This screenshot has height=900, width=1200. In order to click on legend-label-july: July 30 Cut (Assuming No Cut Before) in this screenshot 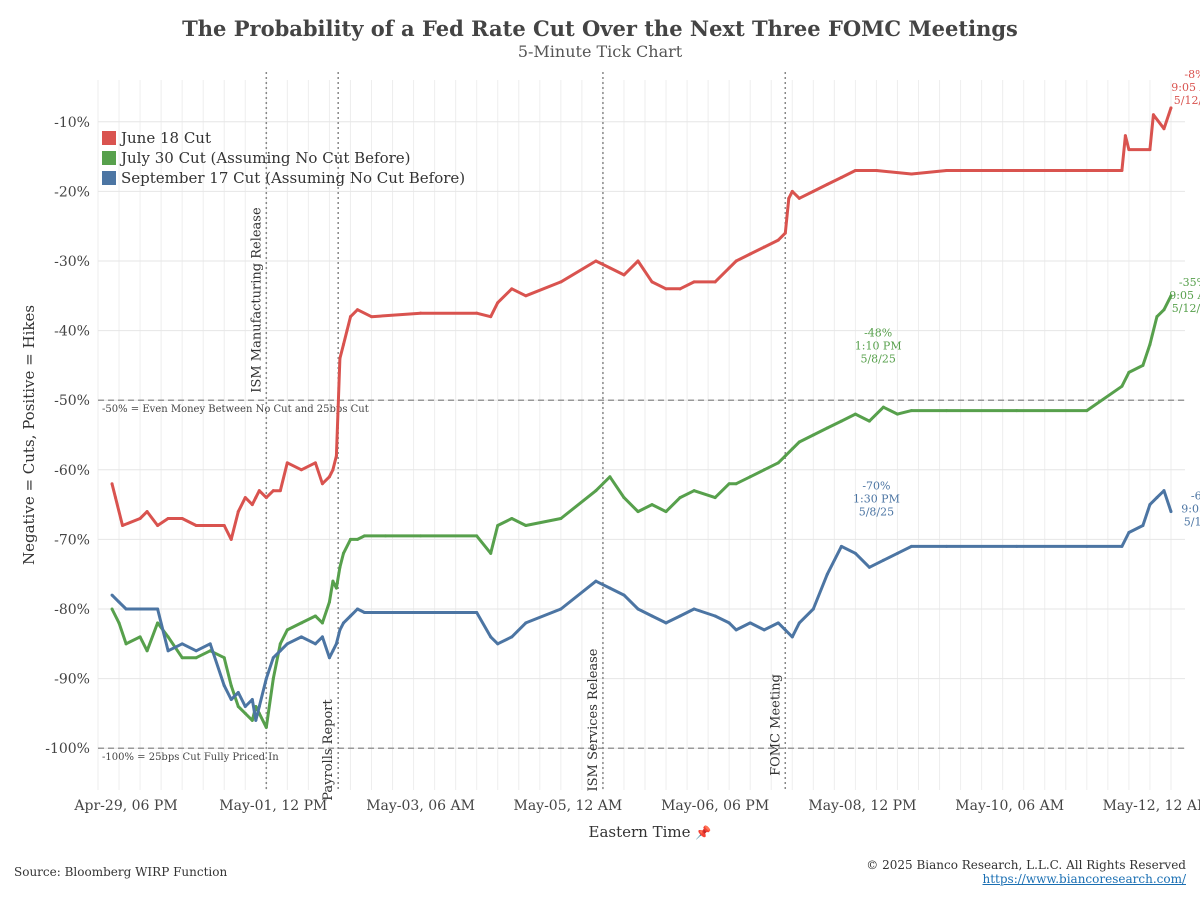, I will do `click(266, 158)`.